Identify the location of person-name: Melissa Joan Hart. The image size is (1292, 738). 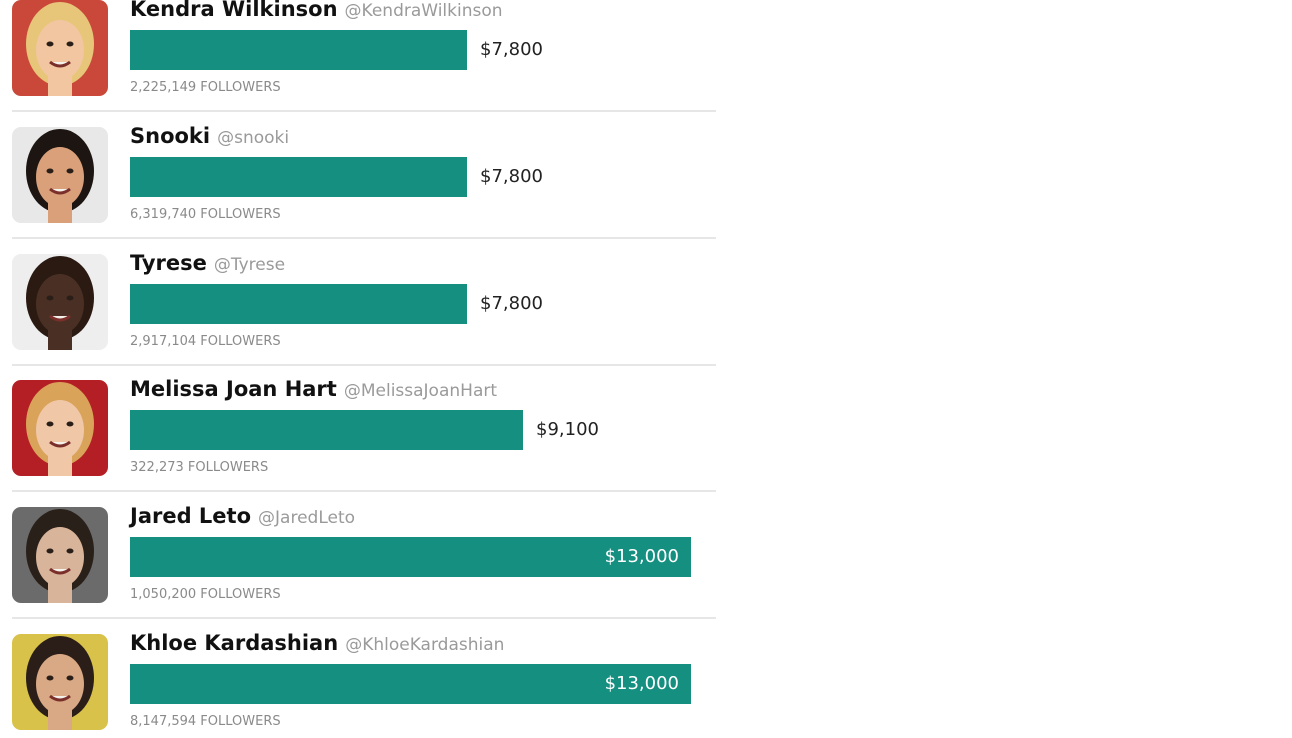
(233, 389).